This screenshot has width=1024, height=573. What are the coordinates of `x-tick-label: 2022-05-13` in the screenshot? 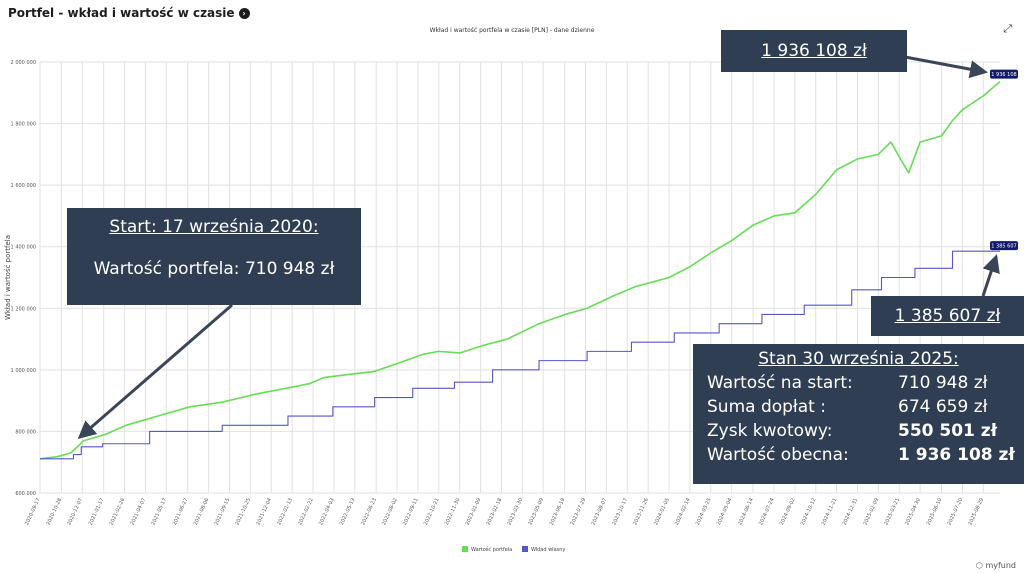 It's located at (348, 511).